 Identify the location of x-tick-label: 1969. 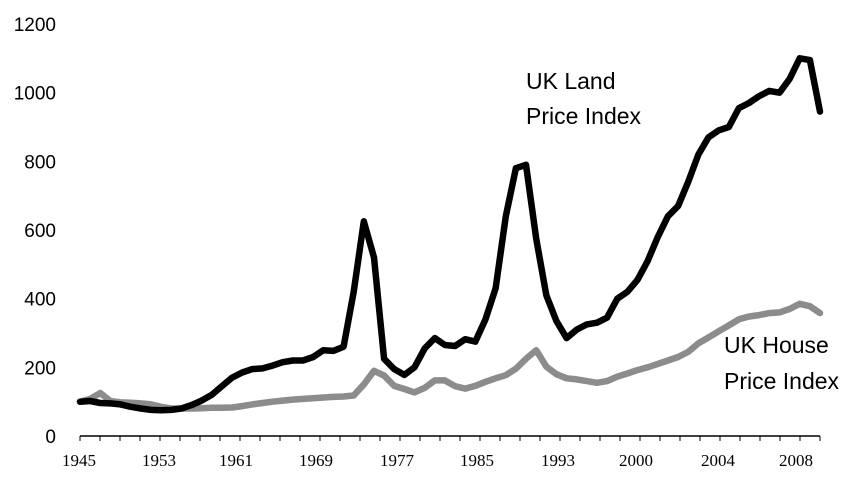
(316, 460).